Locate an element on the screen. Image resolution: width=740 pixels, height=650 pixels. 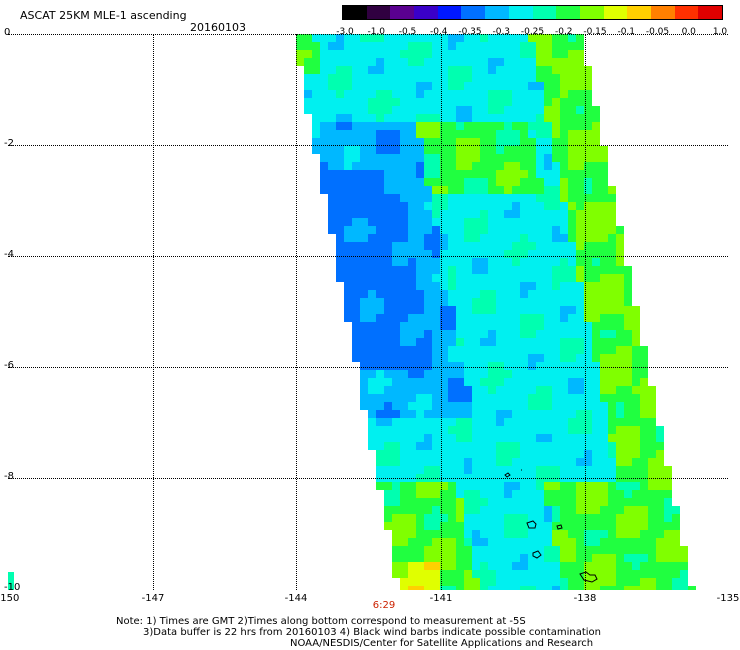
color-scale-tick-label: -0.5 is located at coordinates (407, 32).